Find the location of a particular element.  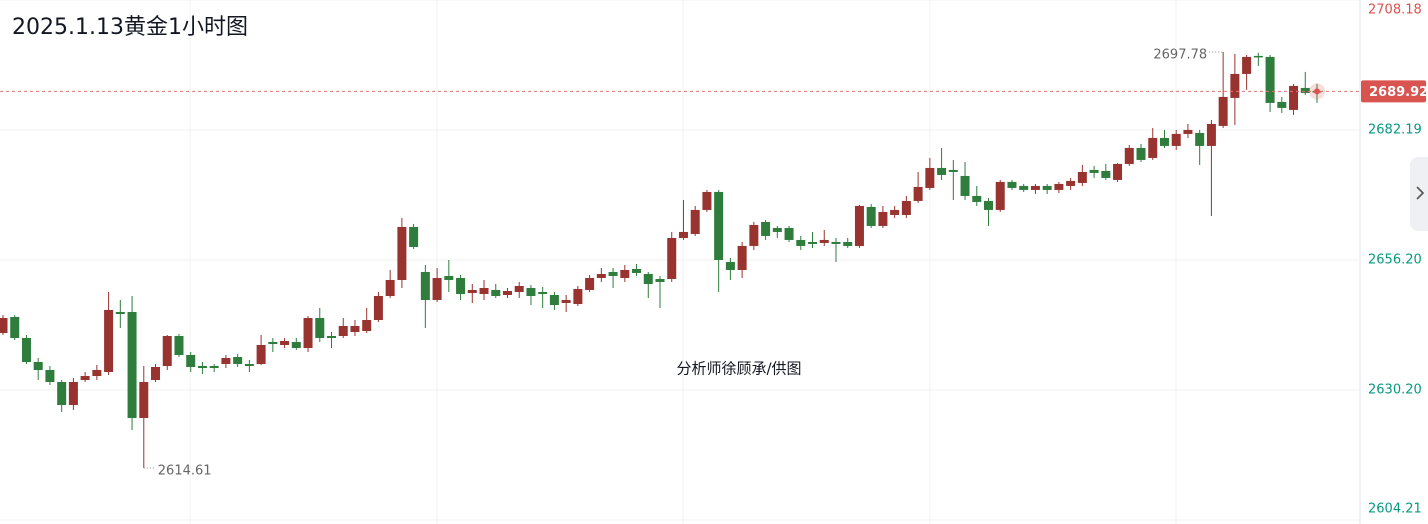

high-label: 2697.78 is located at coordinates (1180, 55).